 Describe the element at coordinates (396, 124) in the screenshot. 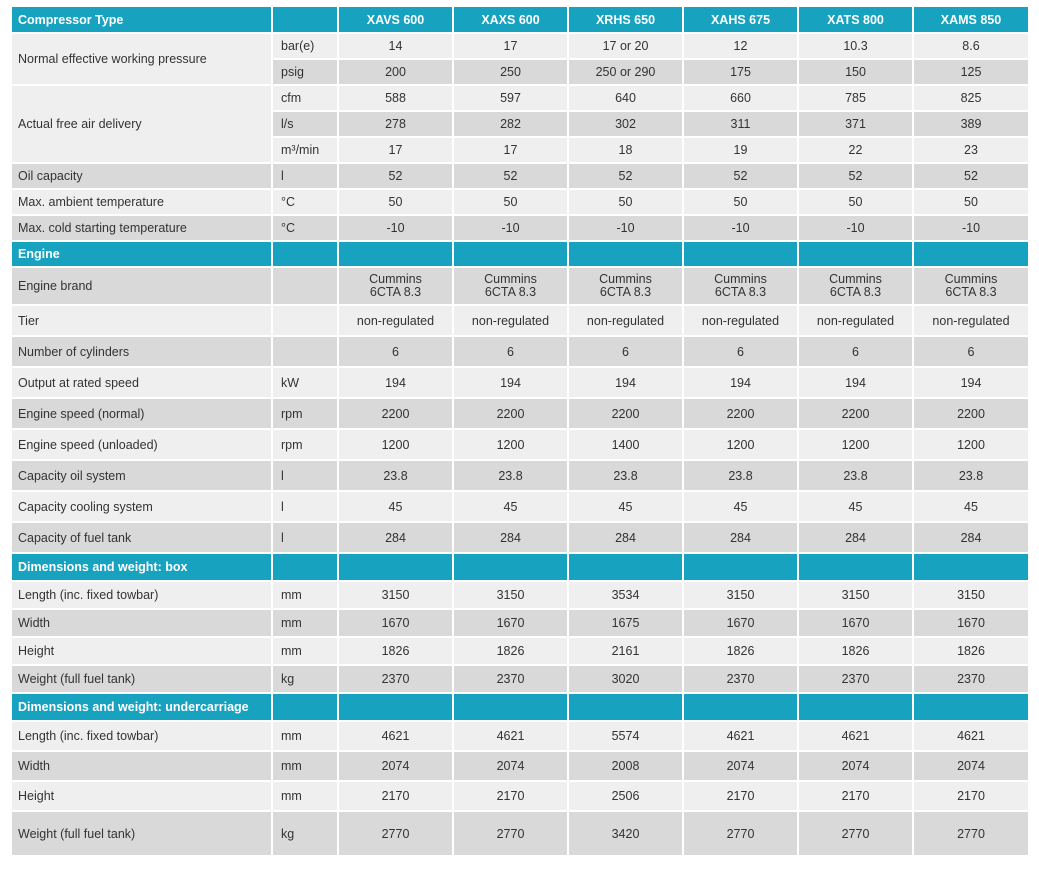

I see `value-cell: 278` at that location.